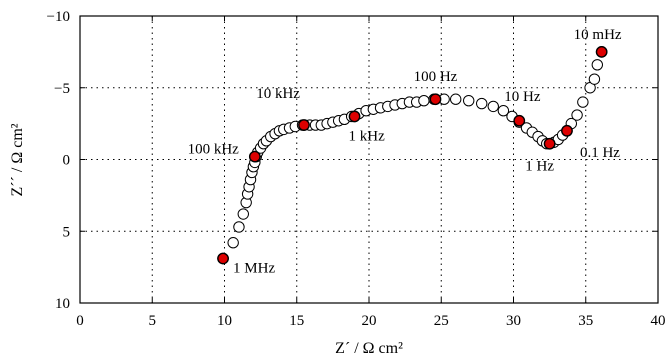 The image size is (668, 359). Describe the element at coordinates (67, 232) in the screenshot. I see `y-tick-label: 5` at that location.